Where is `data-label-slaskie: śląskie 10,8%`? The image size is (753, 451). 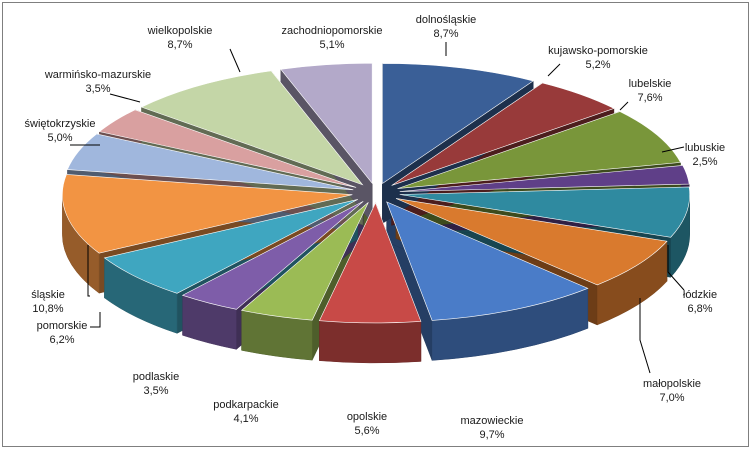 data-label-slaskie: śląskie 10,8% is located at coordinates (48, 302).